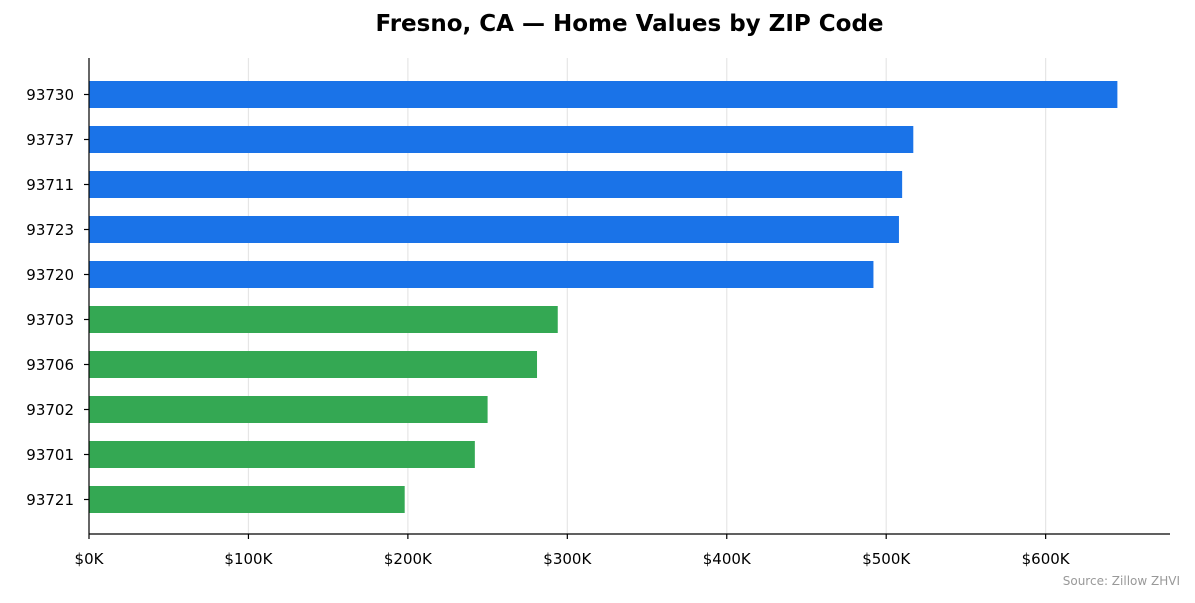 The width and height of the screenshot is (1195, 603). What do you see at coordinates (50, 275) in the screenshot?
I see `y-tick-label: 93720` at bounding box center [50, 275].